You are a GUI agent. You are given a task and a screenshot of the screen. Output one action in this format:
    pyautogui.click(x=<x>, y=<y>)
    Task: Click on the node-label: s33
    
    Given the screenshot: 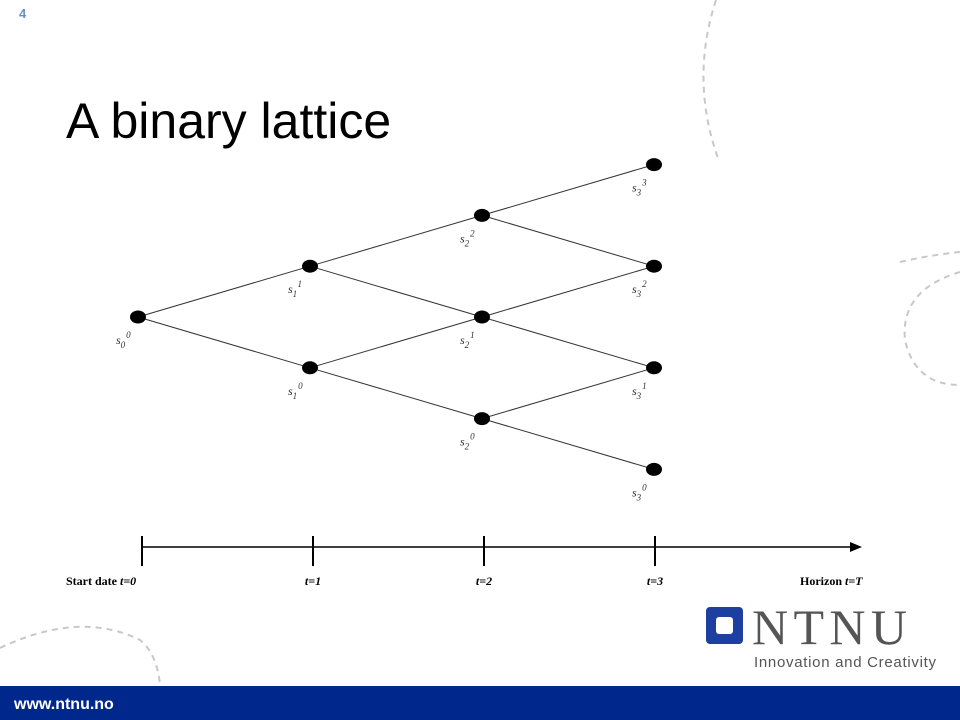 What is the action you would take?
    pyautogui.click(x=639, y=188)
    